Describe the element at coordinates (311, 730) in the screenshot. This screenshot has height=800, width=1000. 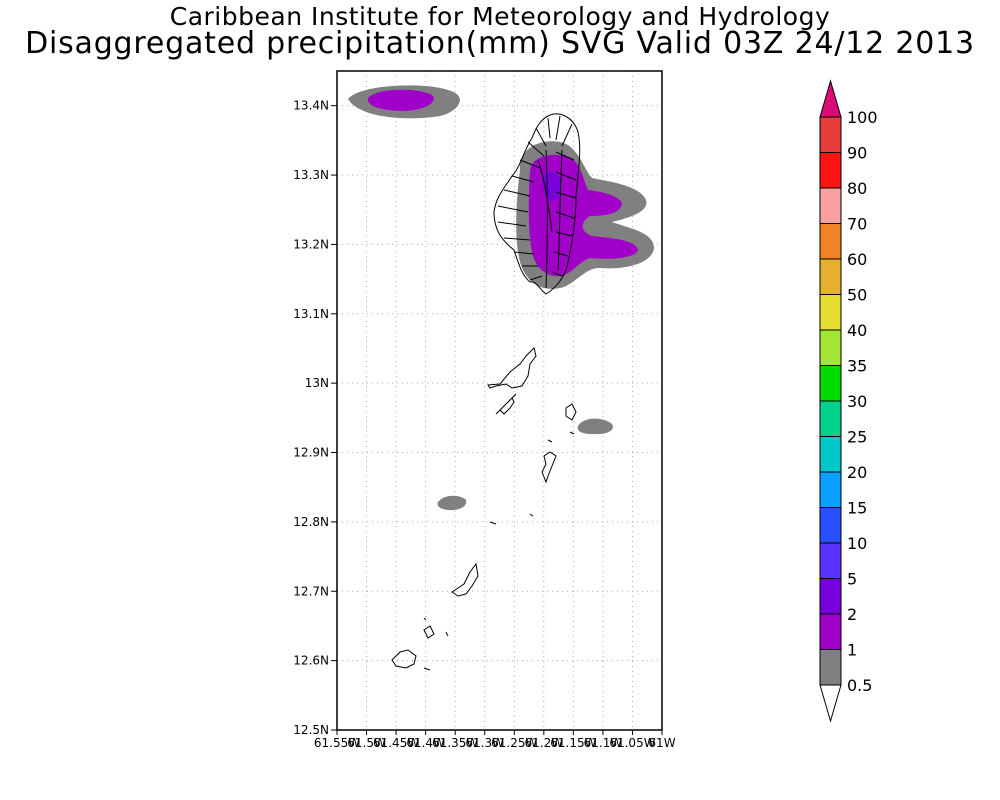
I see `lat-tick-label: 12.5N` at that location.